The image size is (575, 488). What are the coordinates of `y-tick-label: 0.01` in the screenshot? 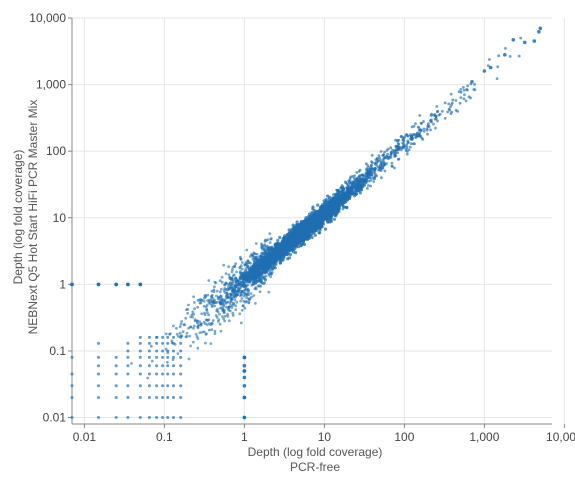 It's located at (55, 418).